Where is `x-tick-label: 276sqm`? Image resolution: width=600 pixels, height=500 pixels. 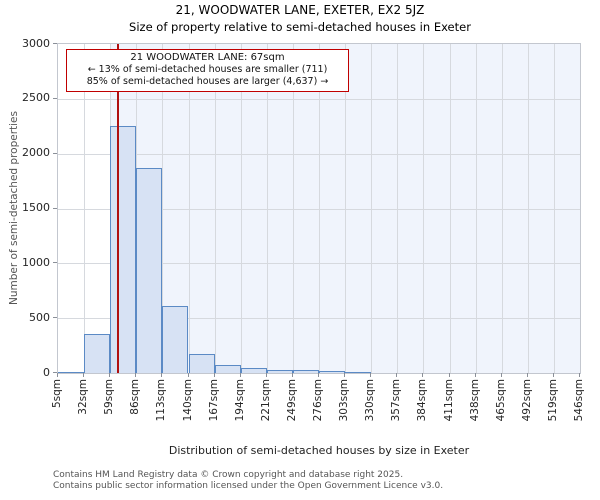
x-tick-label: 276sqm is located at coordinates (318, 400).